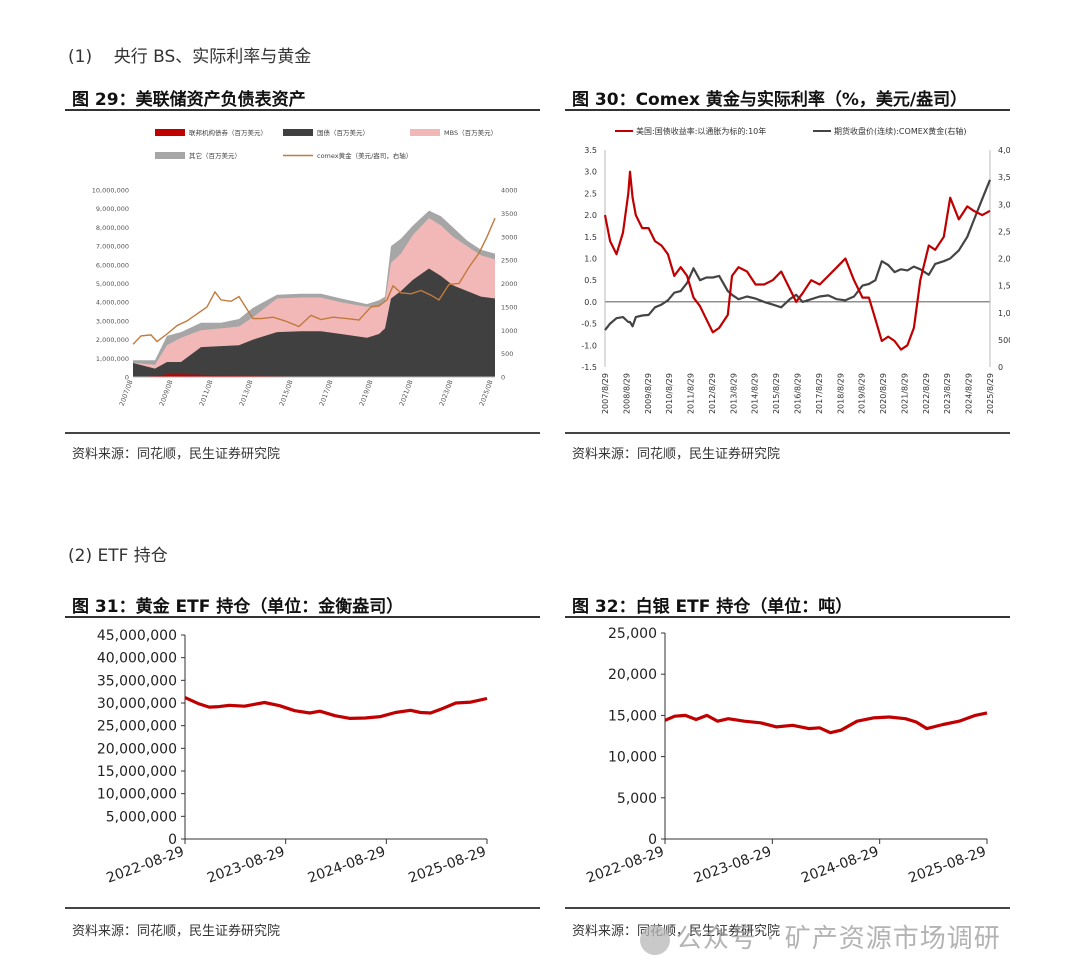 This screenshot has height=978, width=1080. I want to click on x-tick-label-11: 2018/8/29, so click(840, 393).